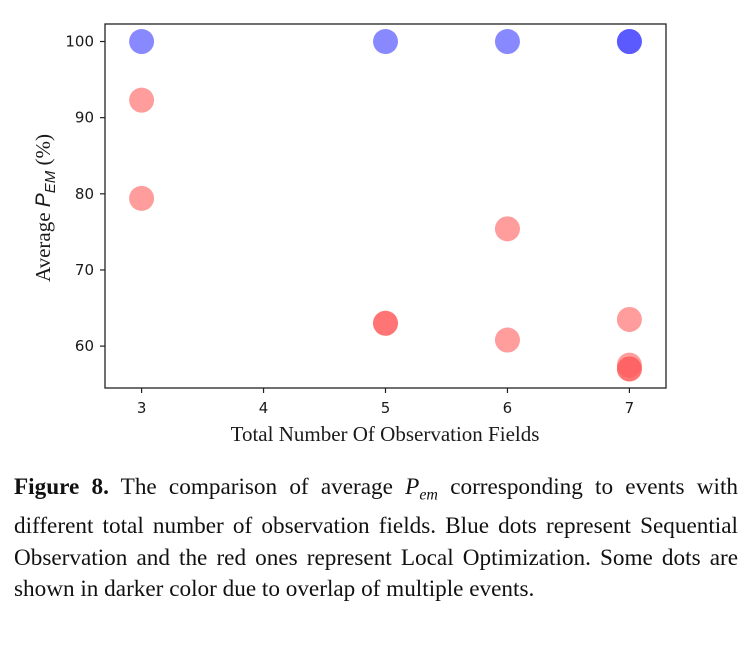 The height and width of the screenshot is (654, 753). I want to click on x-axis-label: Total Number Of Observation Fields, so click(385, 434).